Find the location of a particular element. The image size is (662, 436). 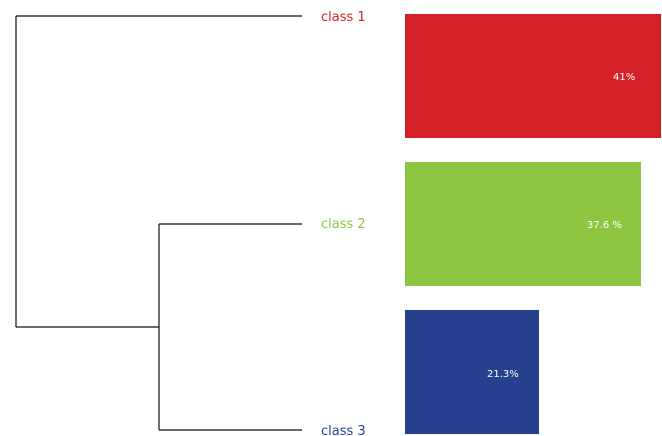

bar-value-label-class3: 21.3% is located at coordinates (503, 374).